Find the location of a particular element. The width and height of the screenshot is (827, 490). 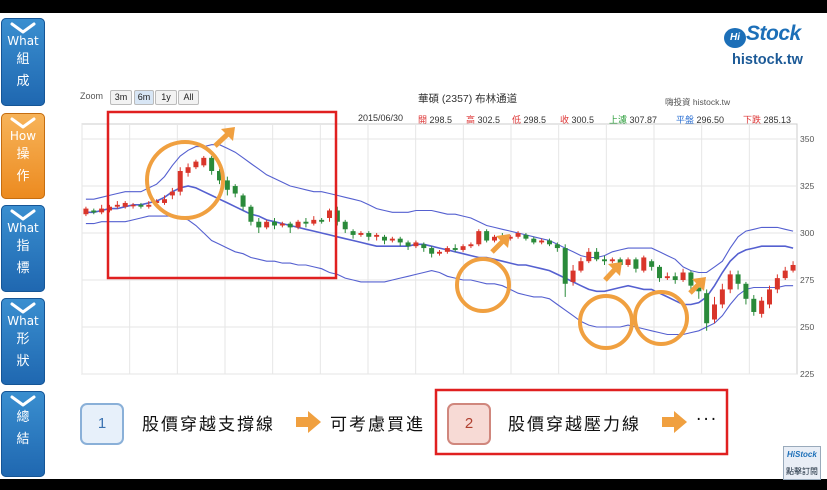

side-navigation: What 組成 How 操作 What 指標 What 形狀總結 is located at coordinates (23, 246).